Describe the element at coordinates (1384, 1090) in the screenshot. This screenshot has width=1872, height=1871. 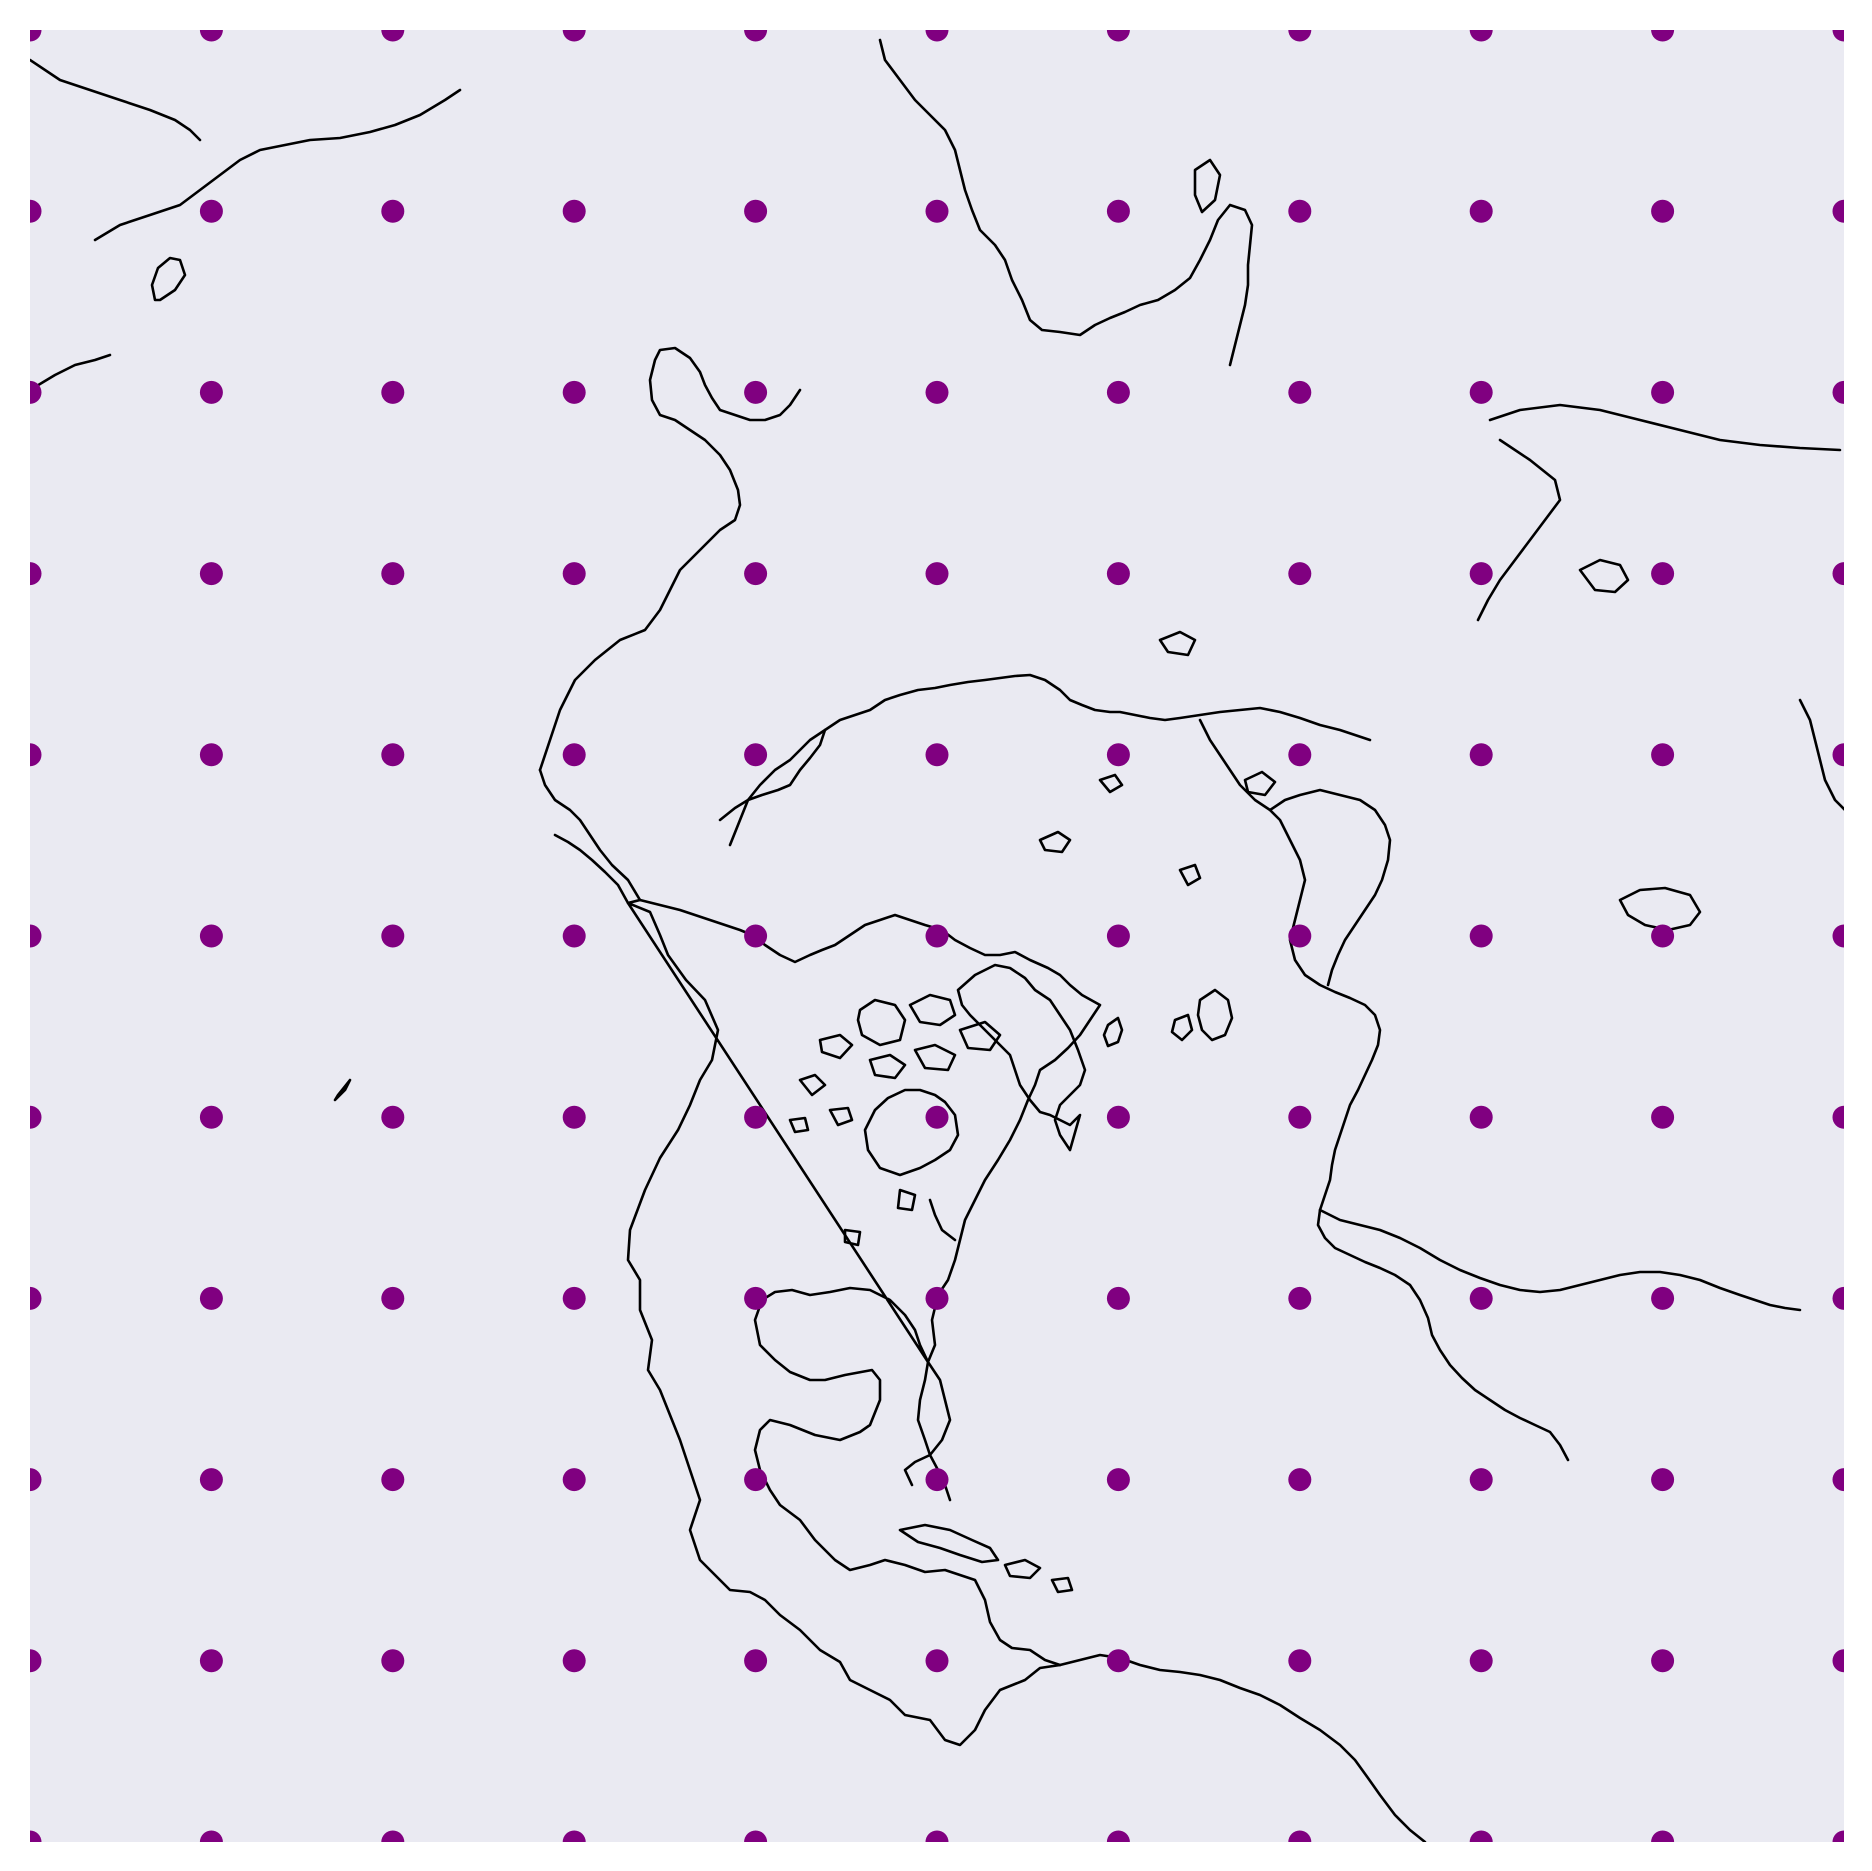
I see `coastline-europe` at that location.